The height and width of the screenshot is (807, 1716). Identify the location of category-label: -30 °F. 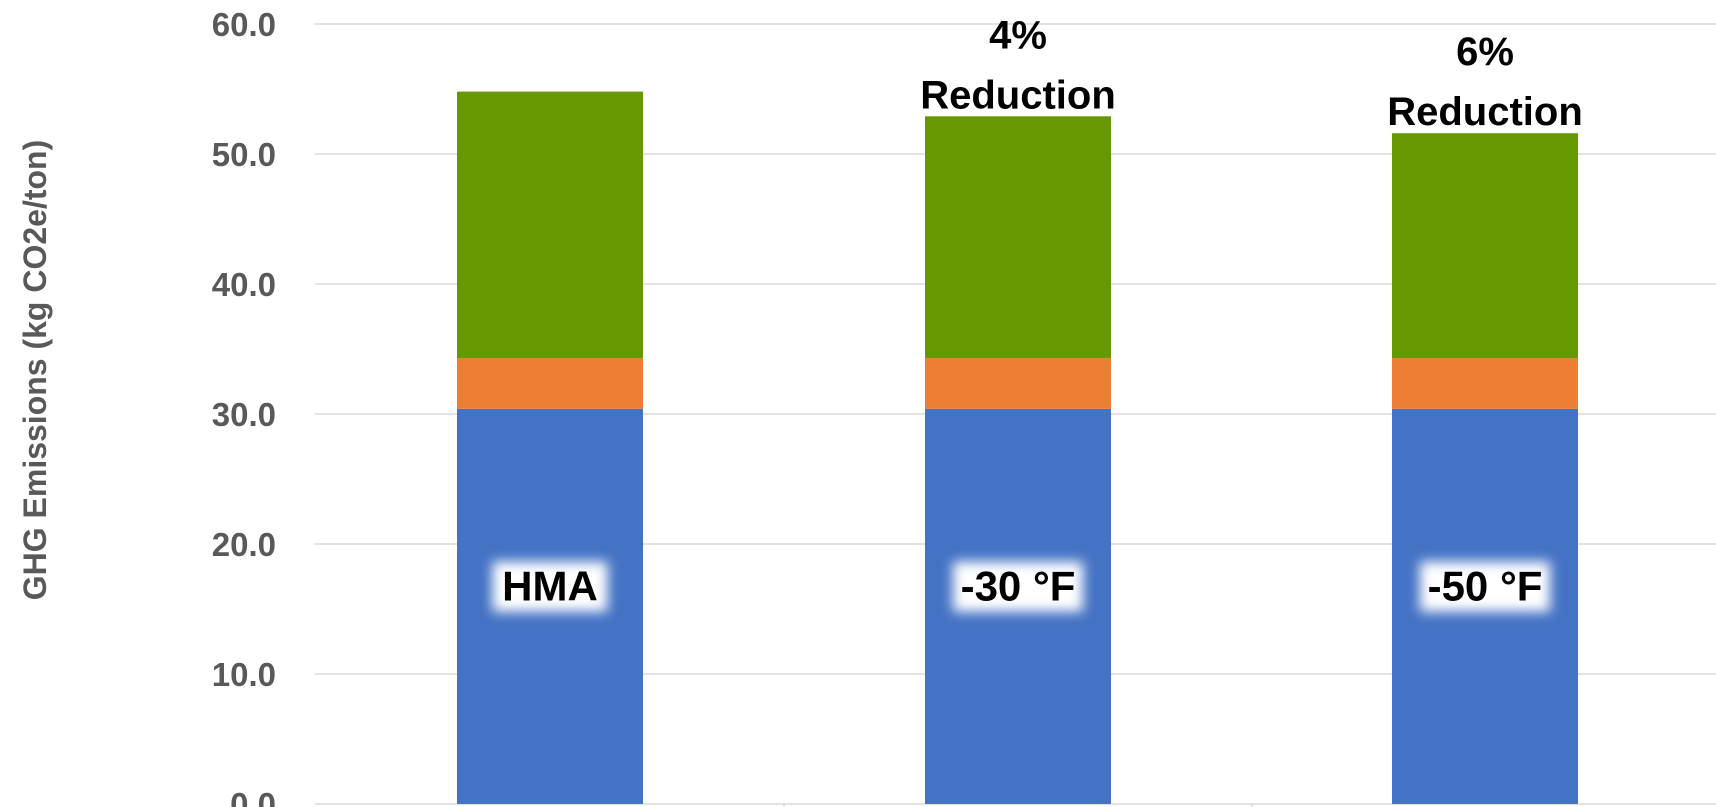
(1018, 586).